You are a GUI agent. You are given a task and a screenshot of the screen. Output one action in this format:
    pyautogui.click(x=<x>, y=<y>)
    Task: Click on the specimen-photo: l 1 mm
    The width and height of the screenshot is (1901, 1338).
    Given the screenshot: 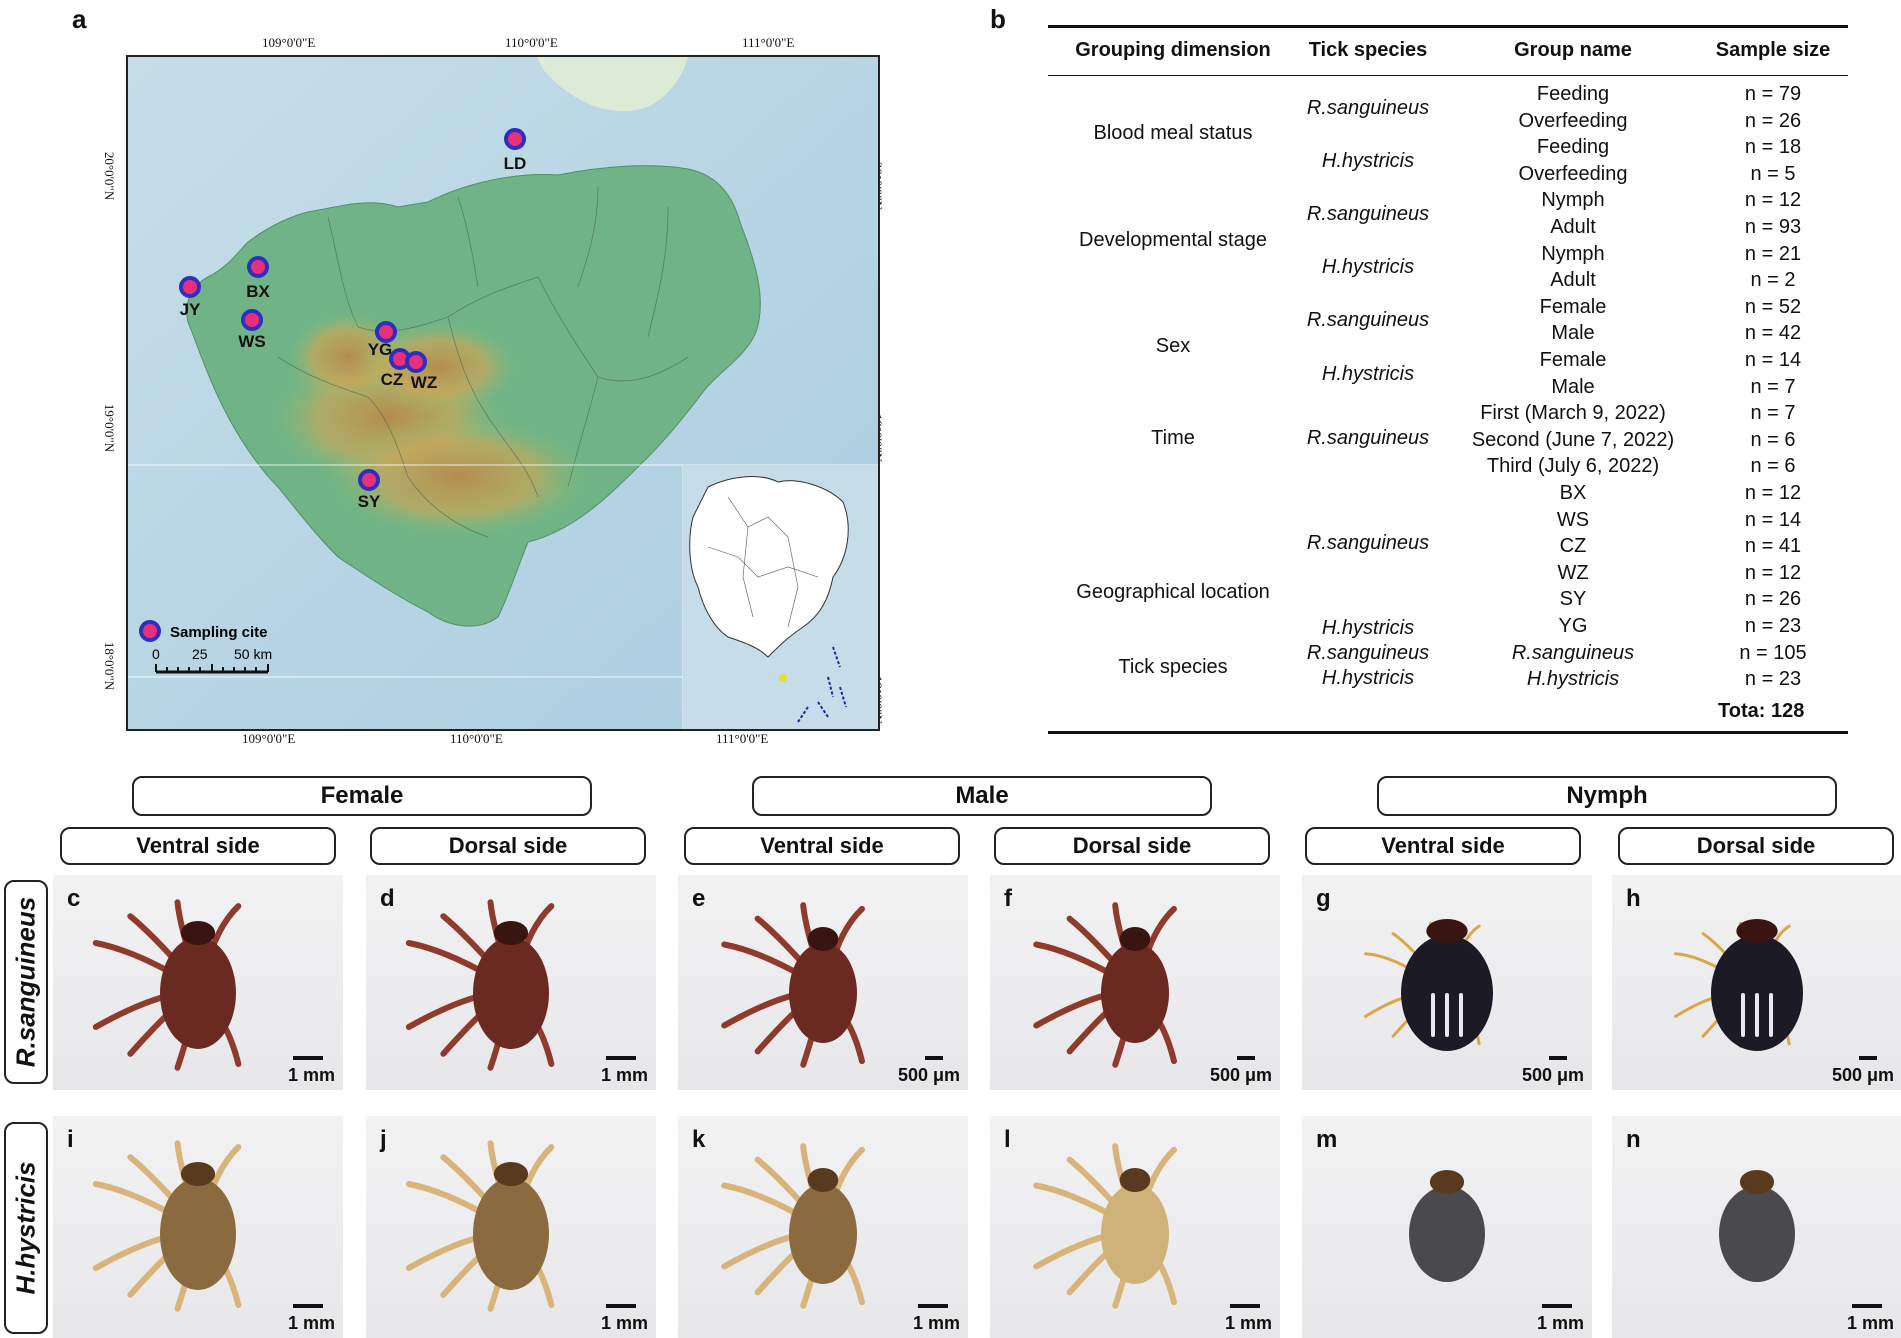 What is the action you would take?
    pyautogui.click(x=1135, y=1227)
    